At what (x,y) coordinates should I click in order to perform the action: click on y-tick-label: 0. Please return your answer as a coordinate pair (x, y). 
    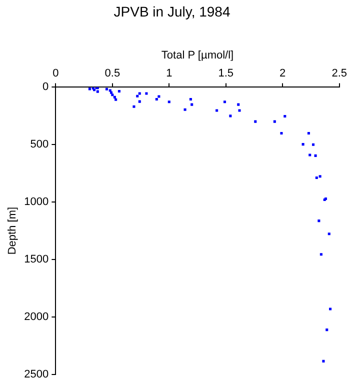
    Looking at the image, I should click on (45, 87).